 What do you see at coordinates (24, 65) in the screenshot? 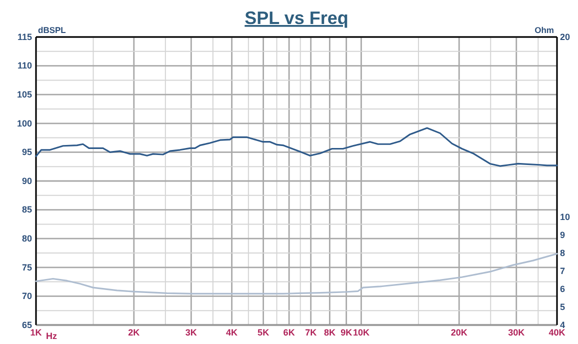
I see `y-tick-label: 110` at bounding box center [24, 65].